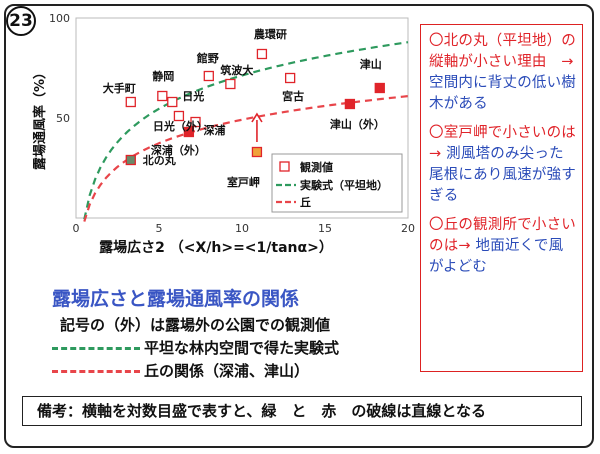 Image resolution: width=600 pixels, height=454 pixels. What do you see at coordinates (193, 96) in the screenshot?
I see `point-label: 日光` at bounding box center [193, 96].